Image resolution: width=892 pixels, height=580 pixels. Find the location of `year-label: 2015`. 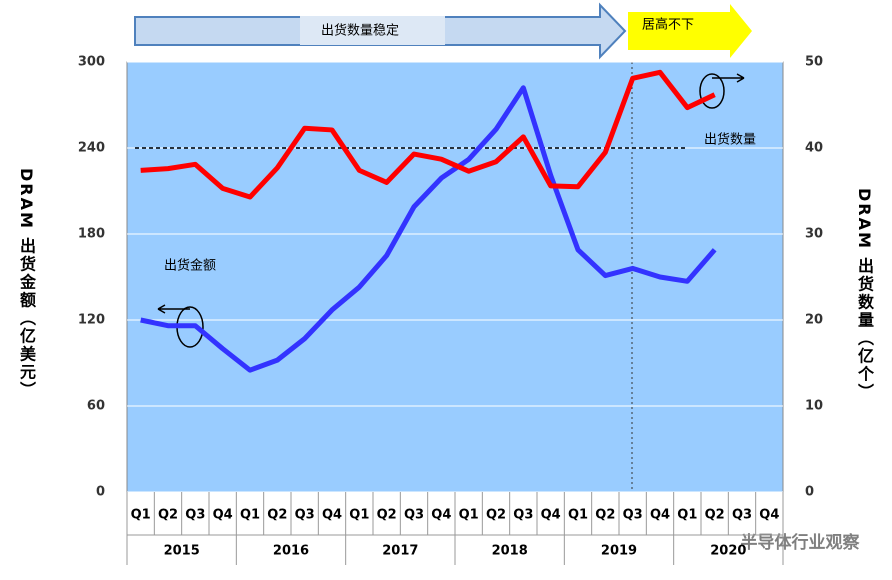

year-label: 2015 is located at coordinates (182, 551).